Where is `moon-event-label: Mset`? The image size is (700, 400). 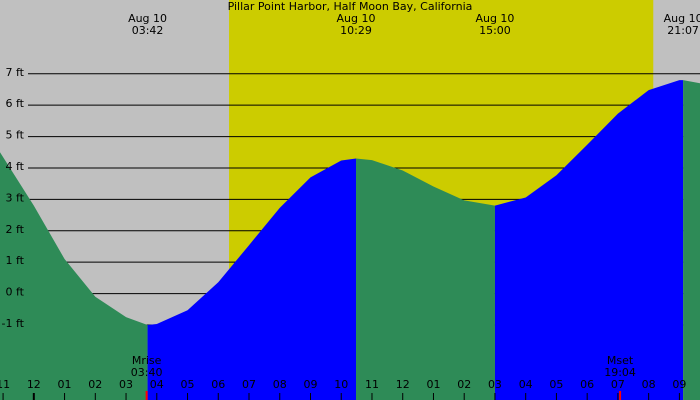
moon-event-label: Mset is located at coordinates (620, 360).